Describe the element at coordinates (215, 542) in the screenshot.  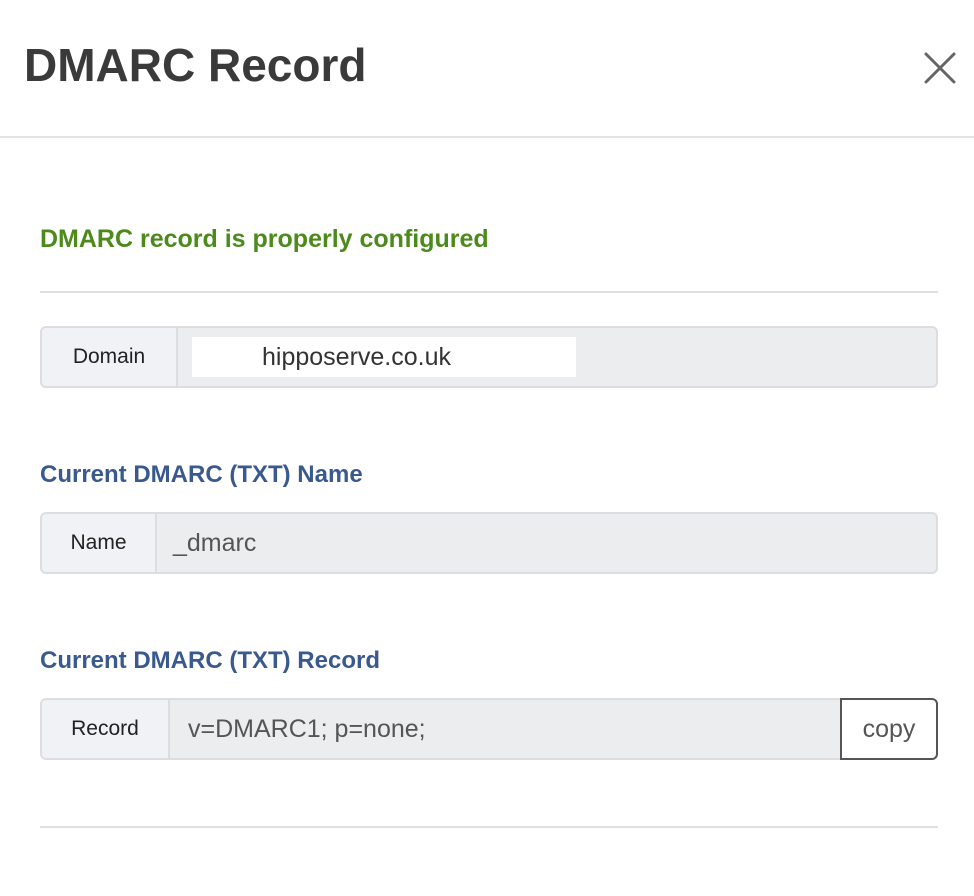
I see `name-value: _dmarc` at that location.